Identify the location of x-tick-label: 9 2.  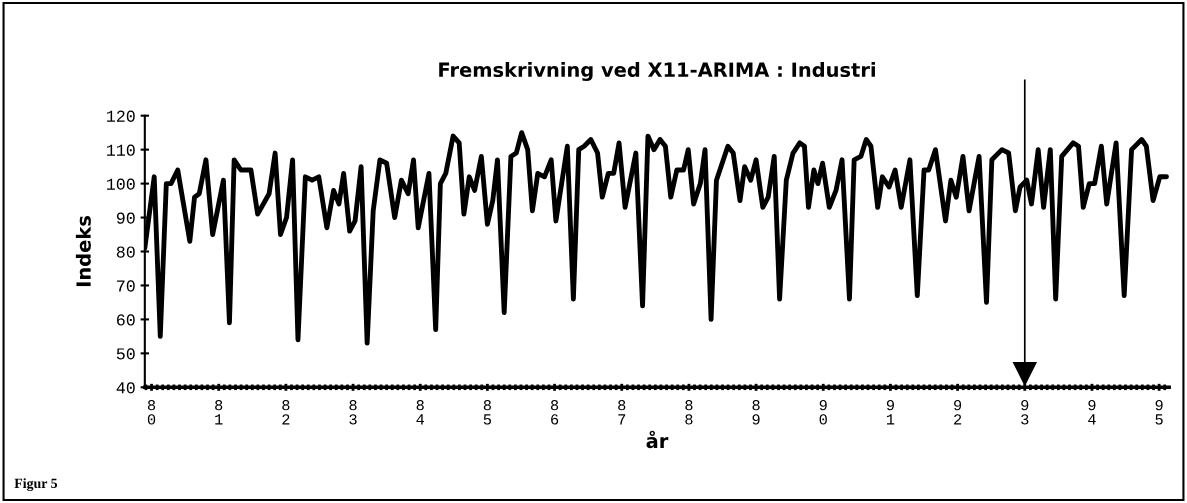
(958, 412).